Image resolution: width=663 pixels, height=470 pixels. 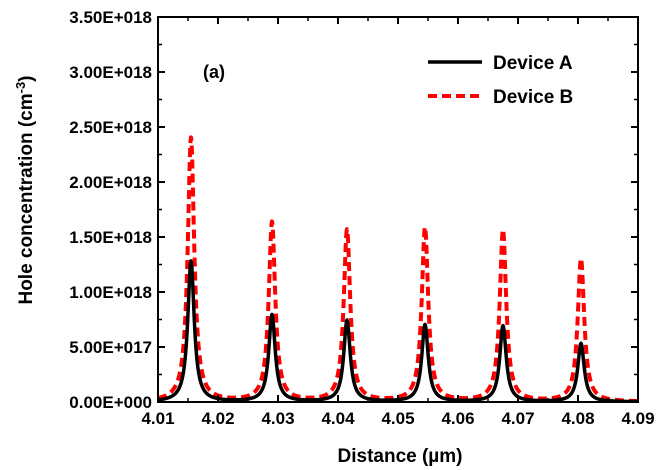 I want to click on x-tick-label: 4.06, so click(x=457, y=418).